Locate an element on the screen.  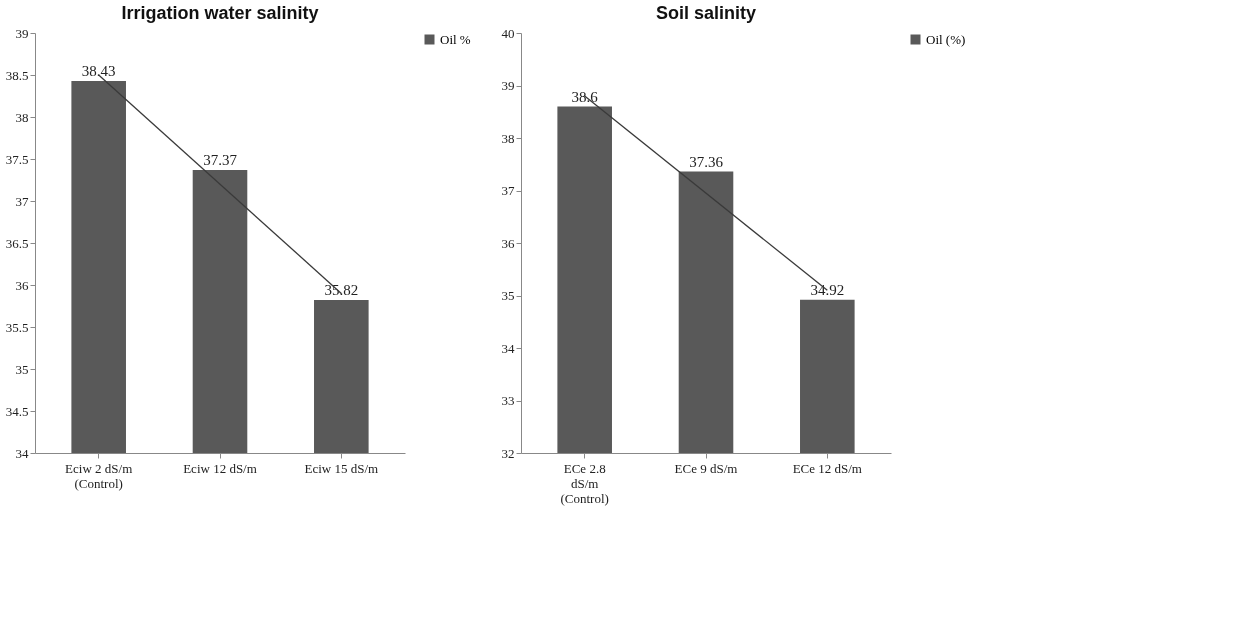
x-tick-label: ECe 2.8 dS/m (Control) is located at coordinates (584, 483).